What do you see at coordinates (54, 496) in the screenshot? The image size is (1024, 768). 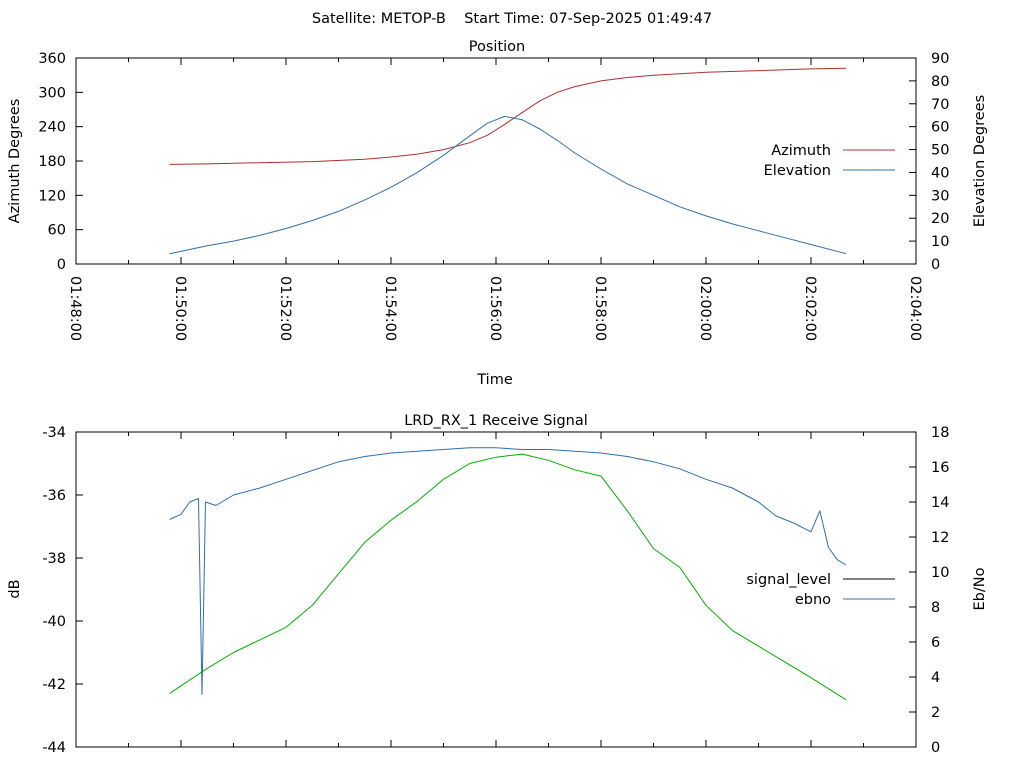 I see `y-tick-label: -36` at bounding box center [54, 496].